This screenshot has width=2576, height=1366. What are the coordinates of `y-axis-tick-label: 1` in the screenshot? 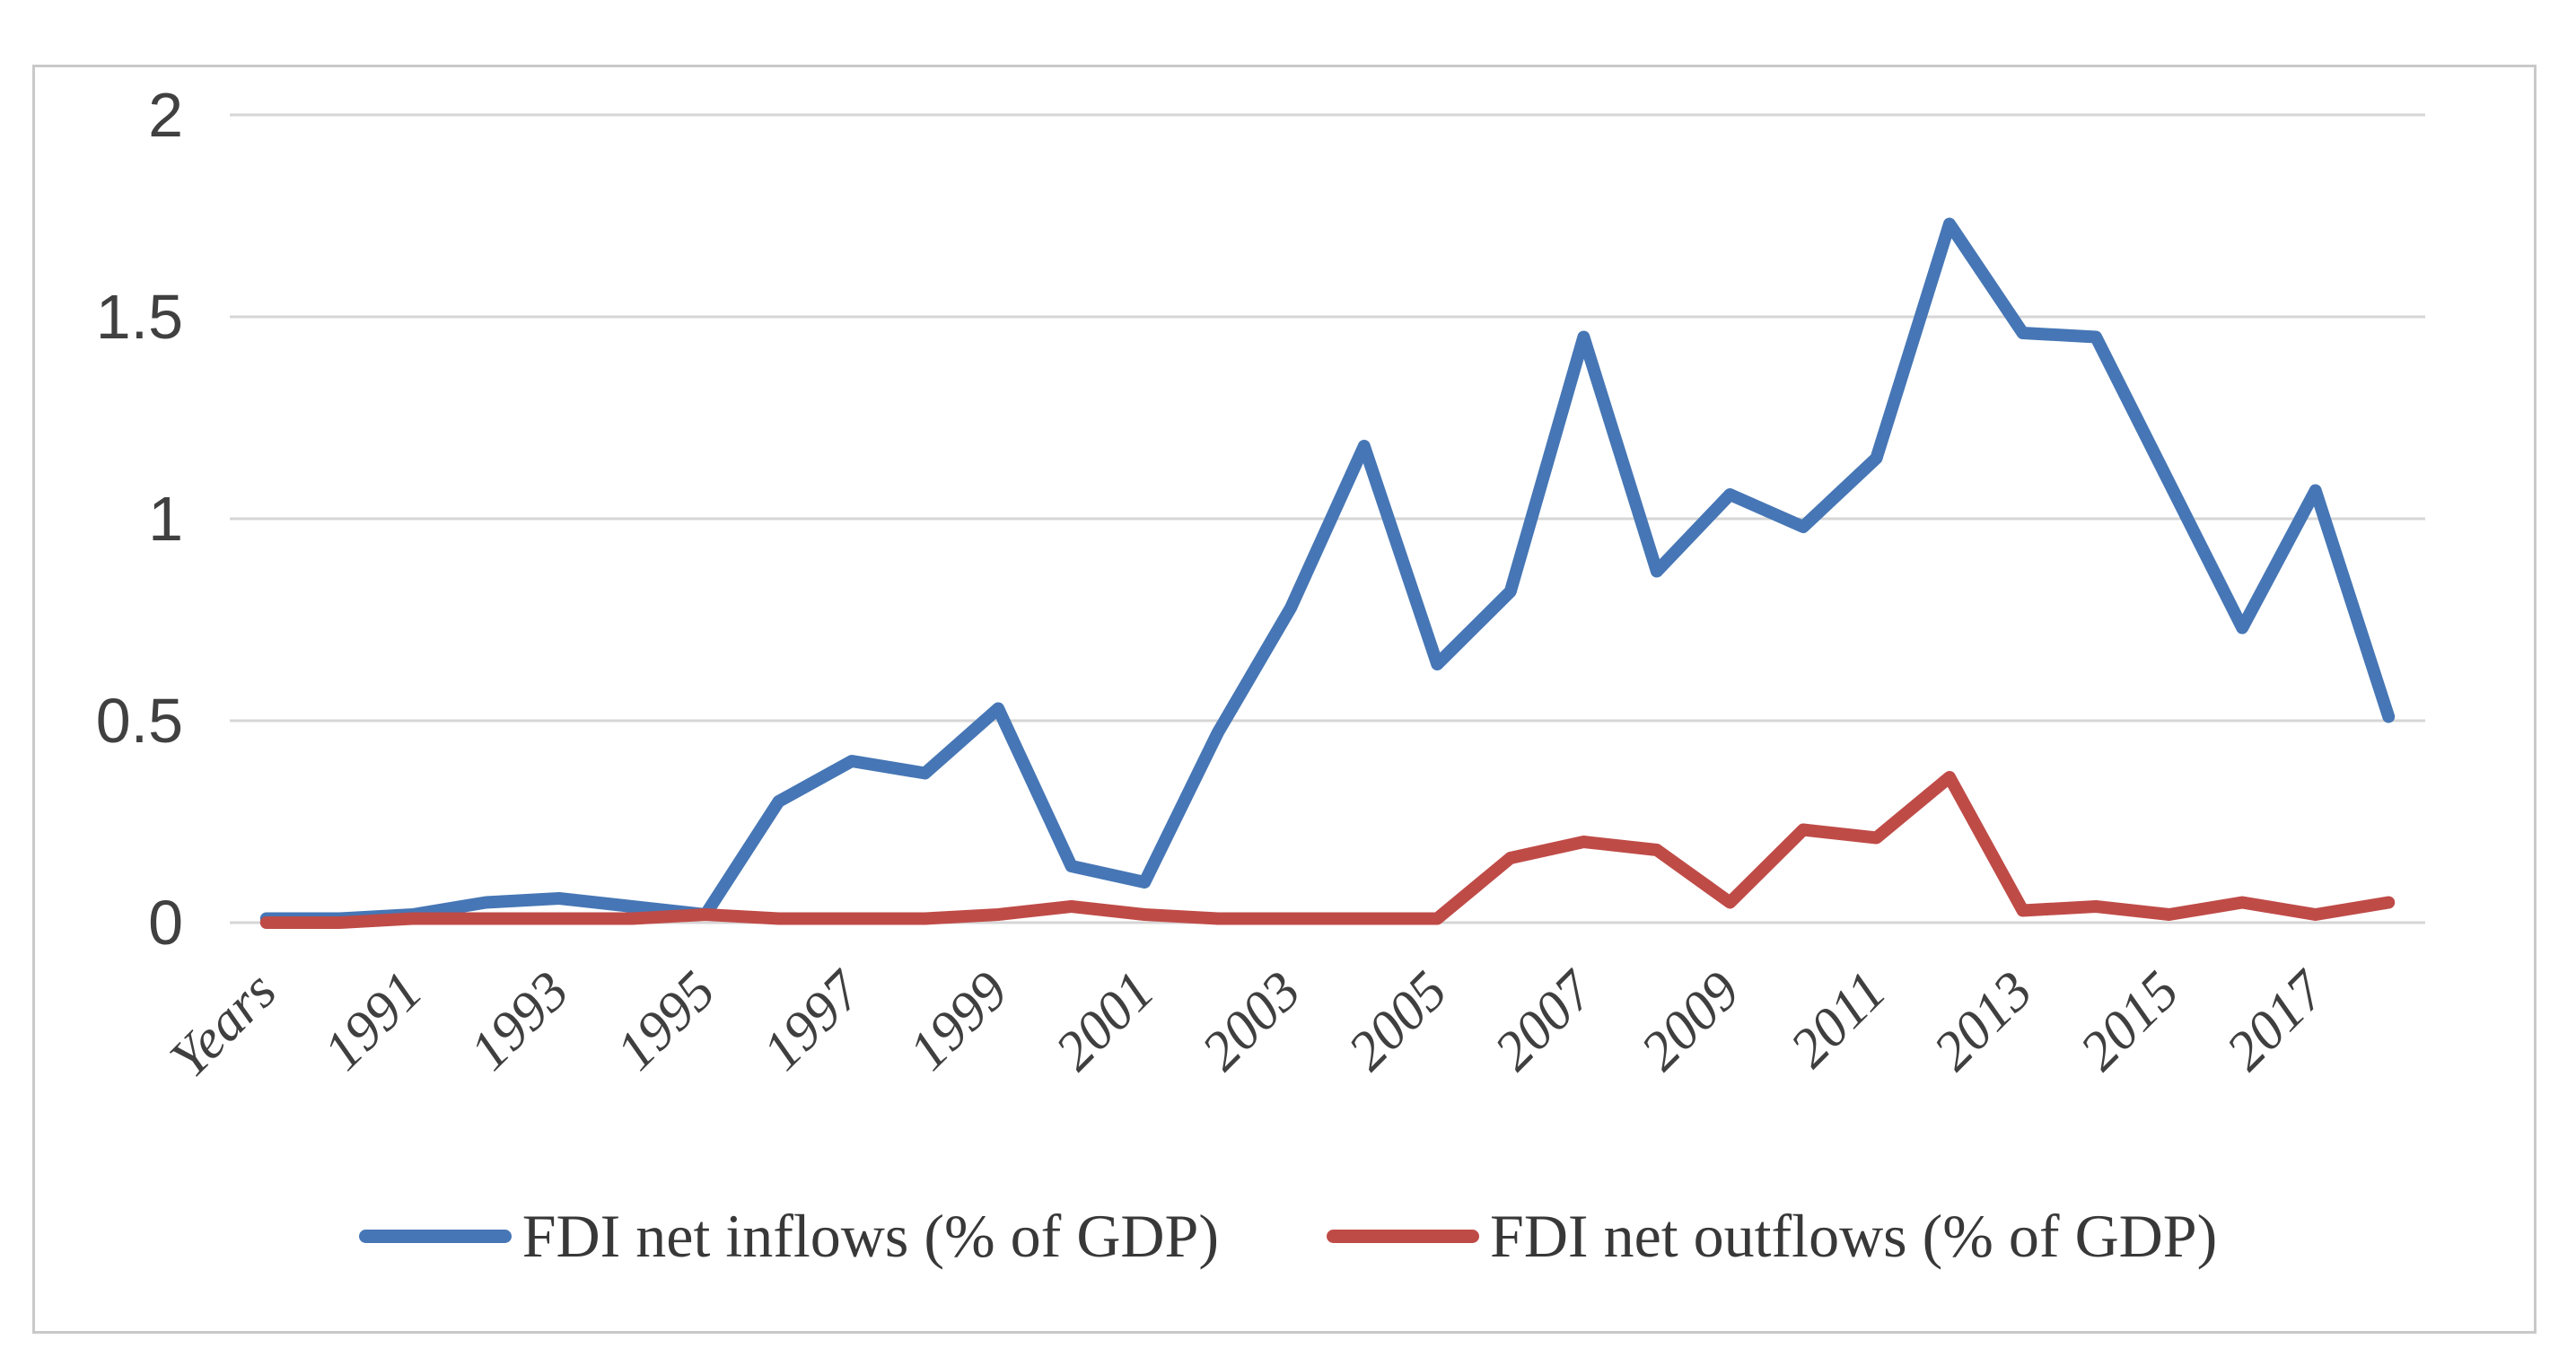 It's located at (165, 519).